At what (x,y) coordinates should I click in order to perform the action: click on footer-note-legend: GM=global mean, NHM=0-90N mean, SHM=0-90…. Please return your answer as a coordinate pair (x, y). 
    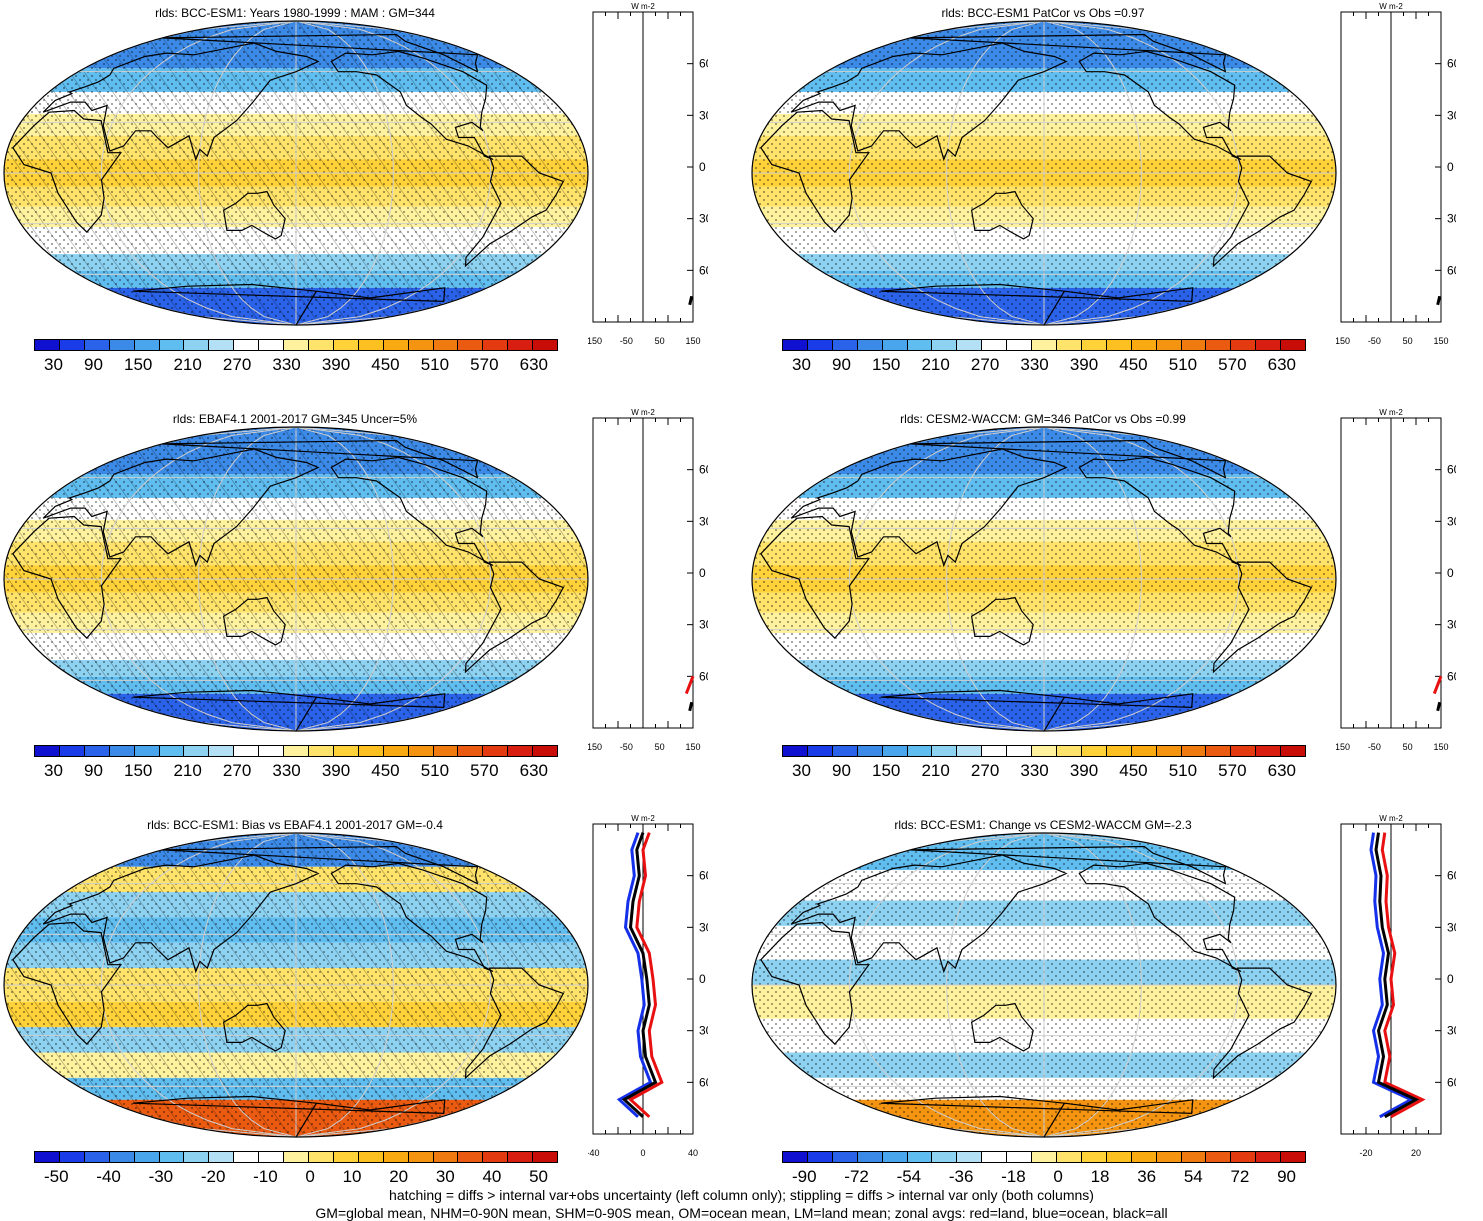
    Looking at the image, I should click on (741, 1213).